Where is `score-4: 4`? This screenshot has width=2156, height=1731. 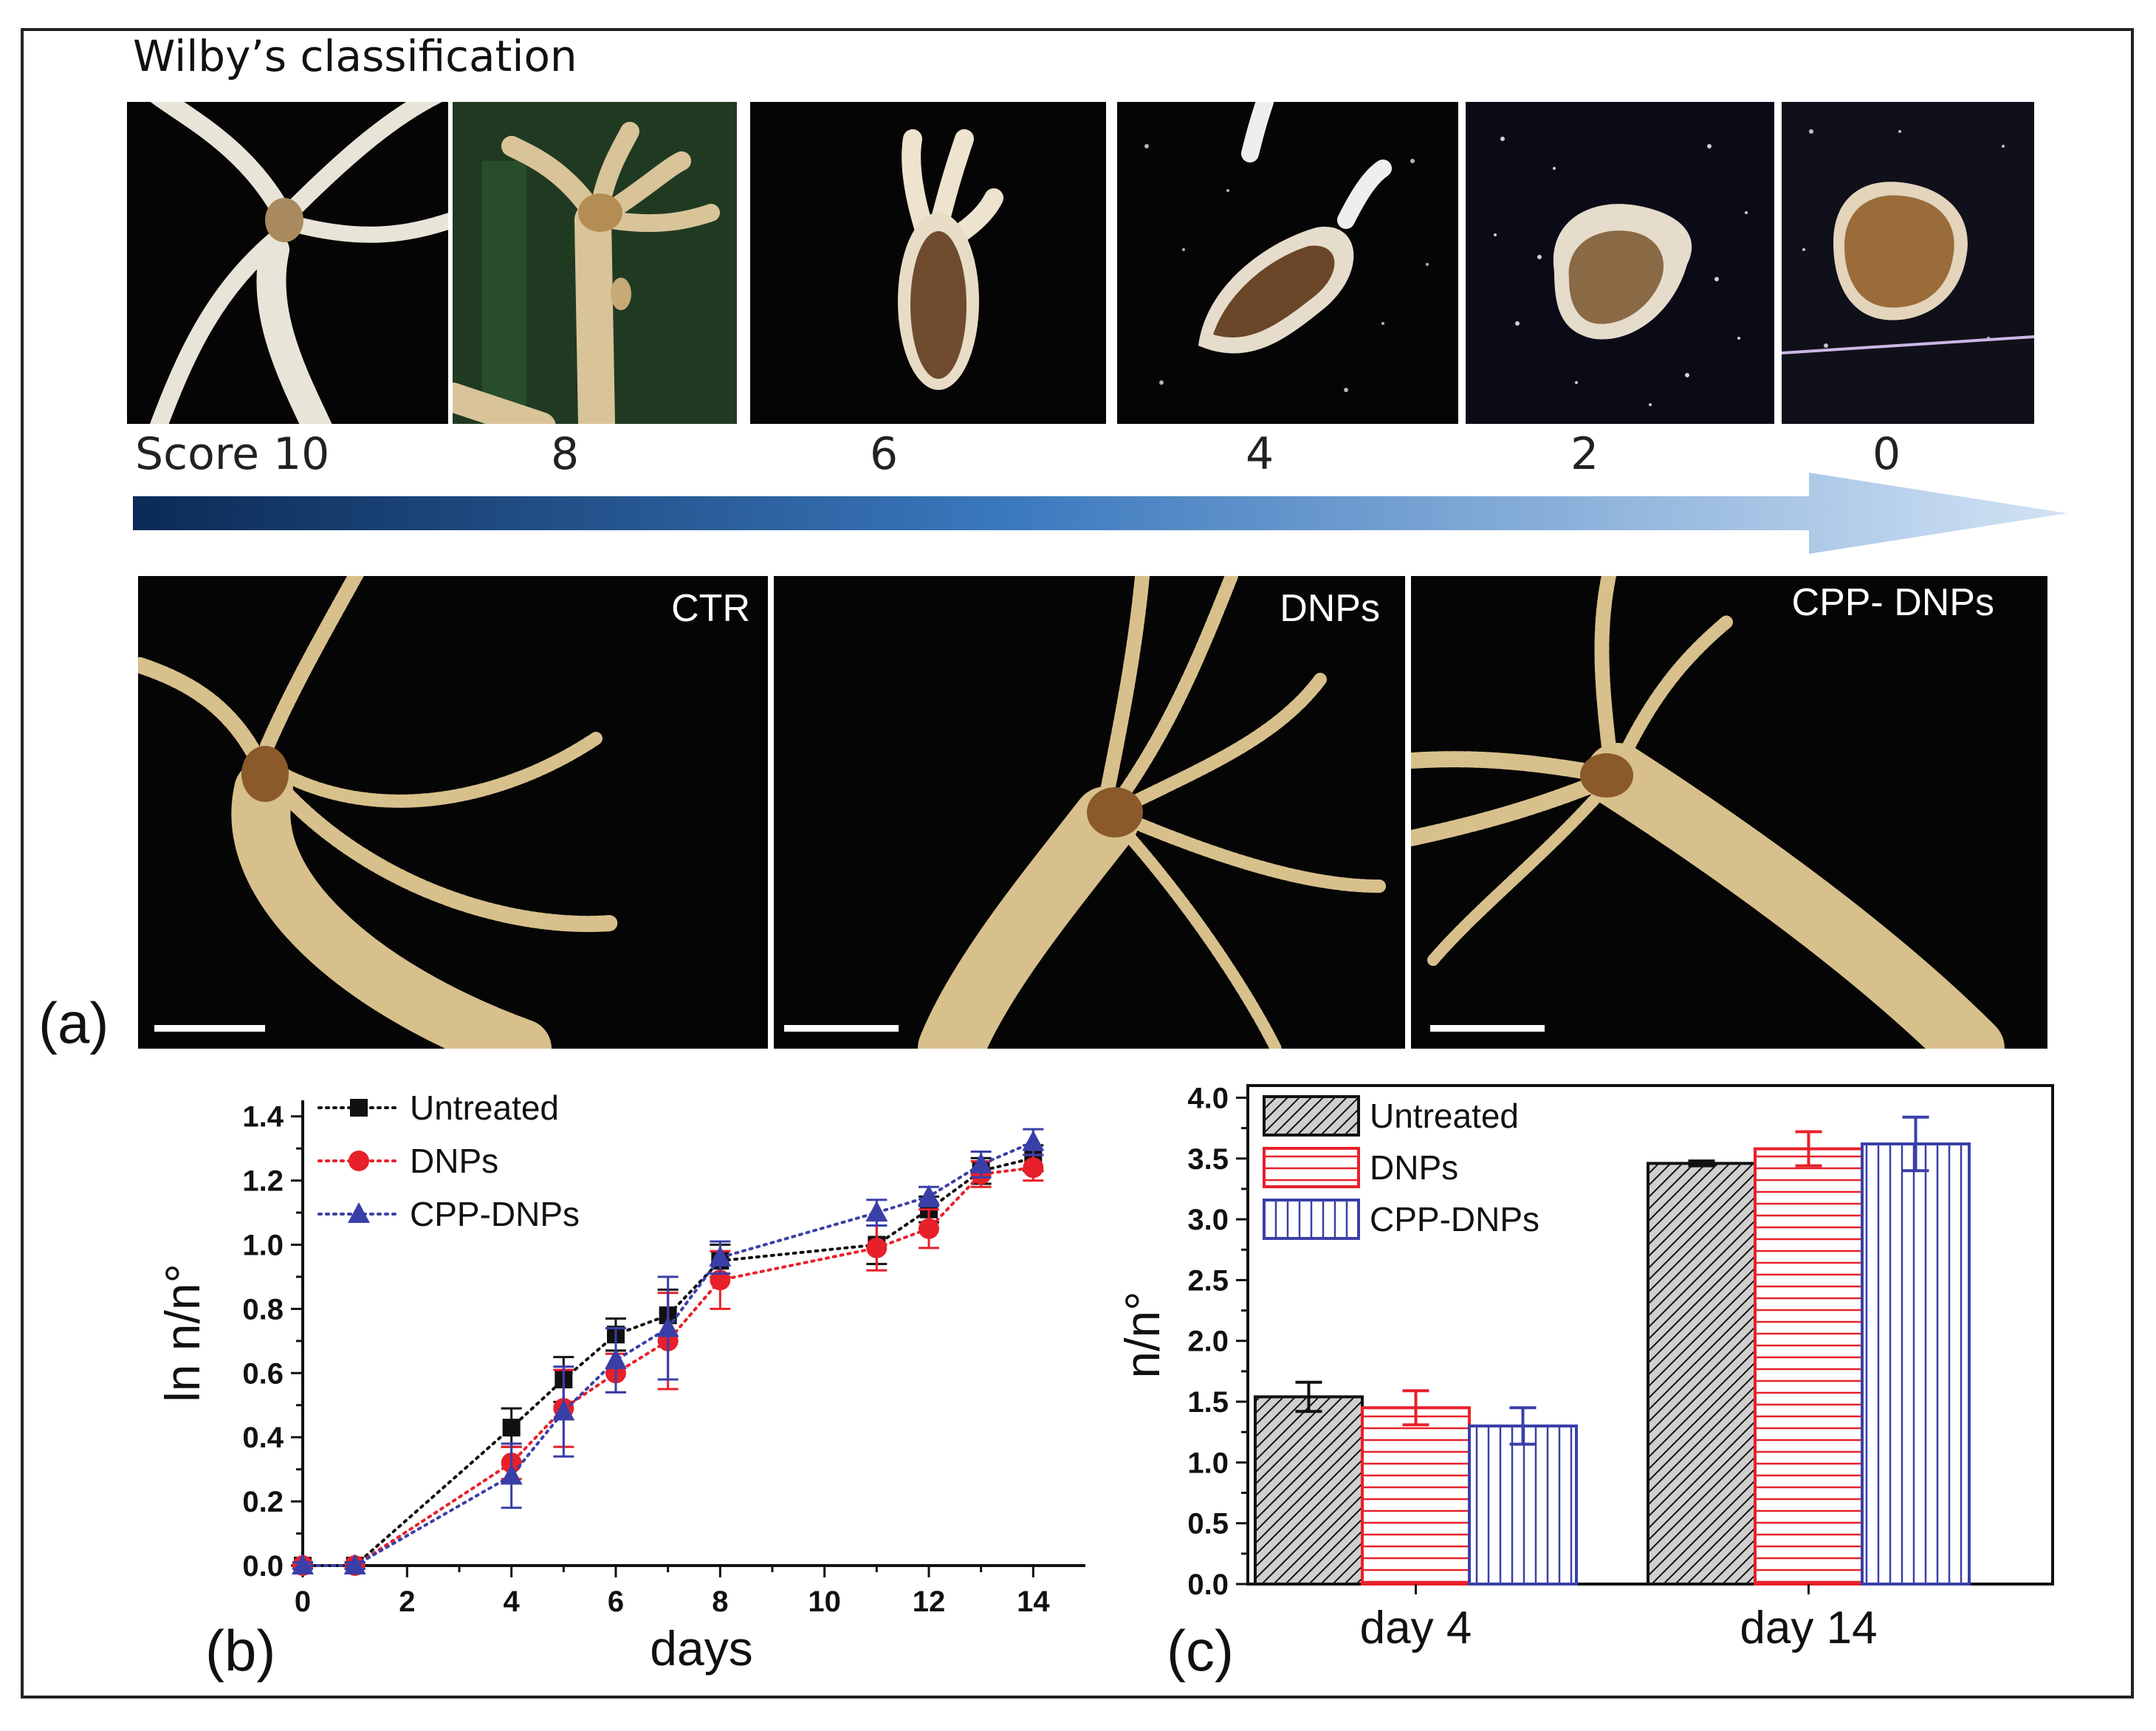
score-4: 4 is located at coordinates (1260, 454).